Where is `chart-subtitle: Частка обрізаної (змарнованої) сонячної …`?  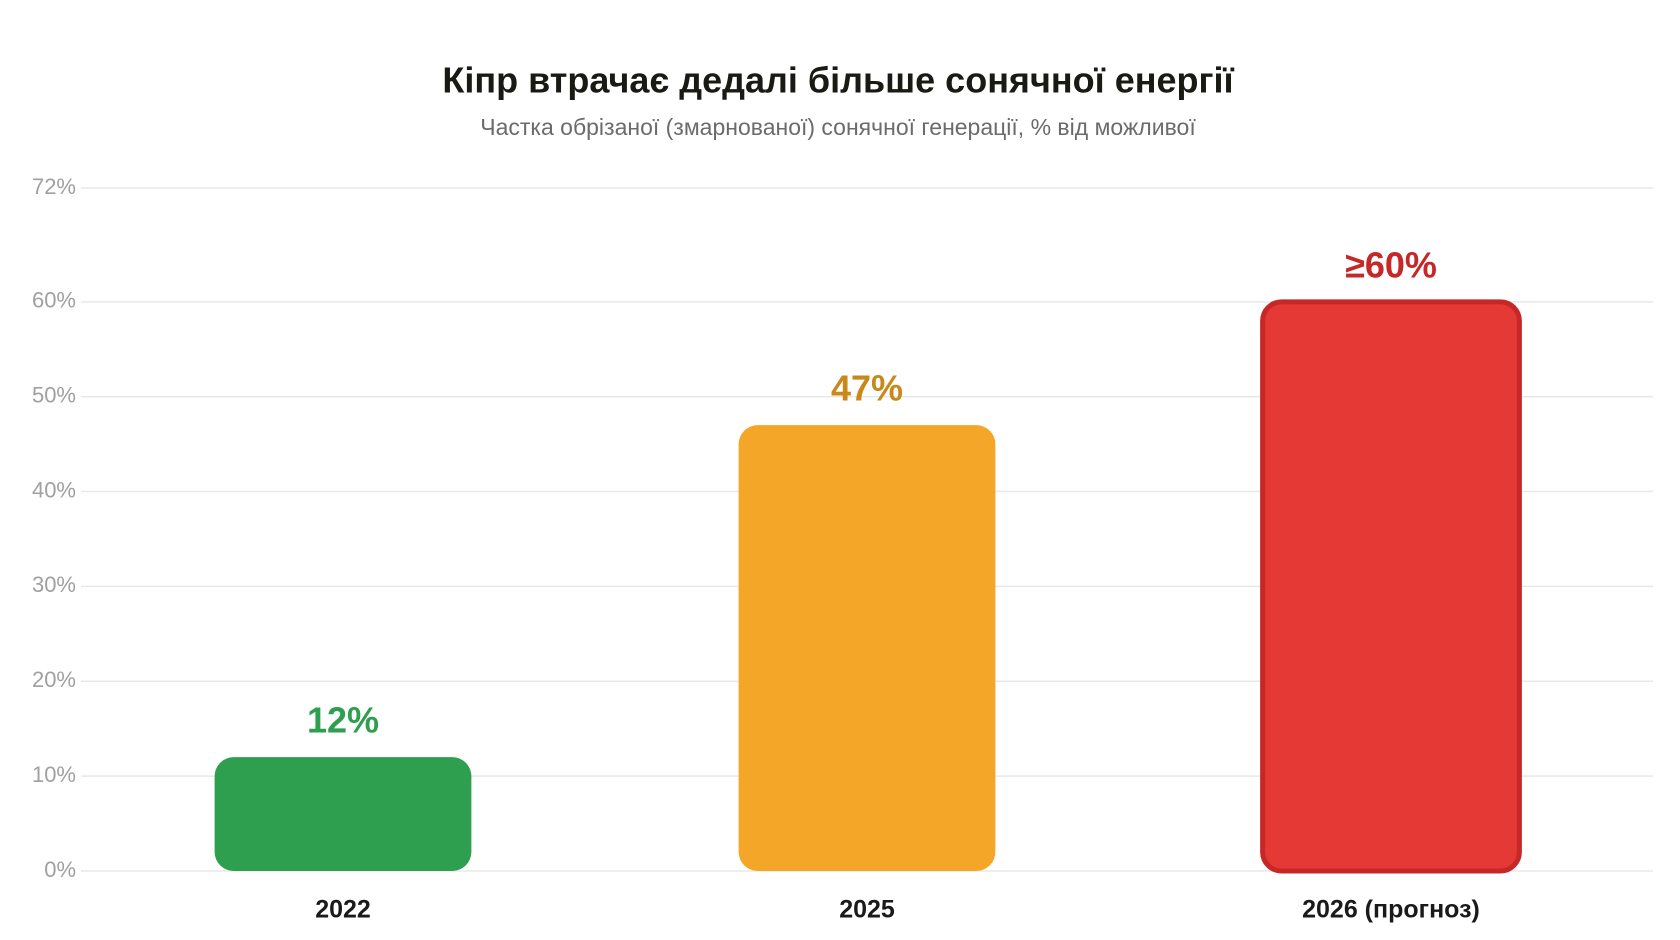 chart-subtitle: Частка обрізаної (змарнованої) сонячної … is located at coordinates (838, 127).